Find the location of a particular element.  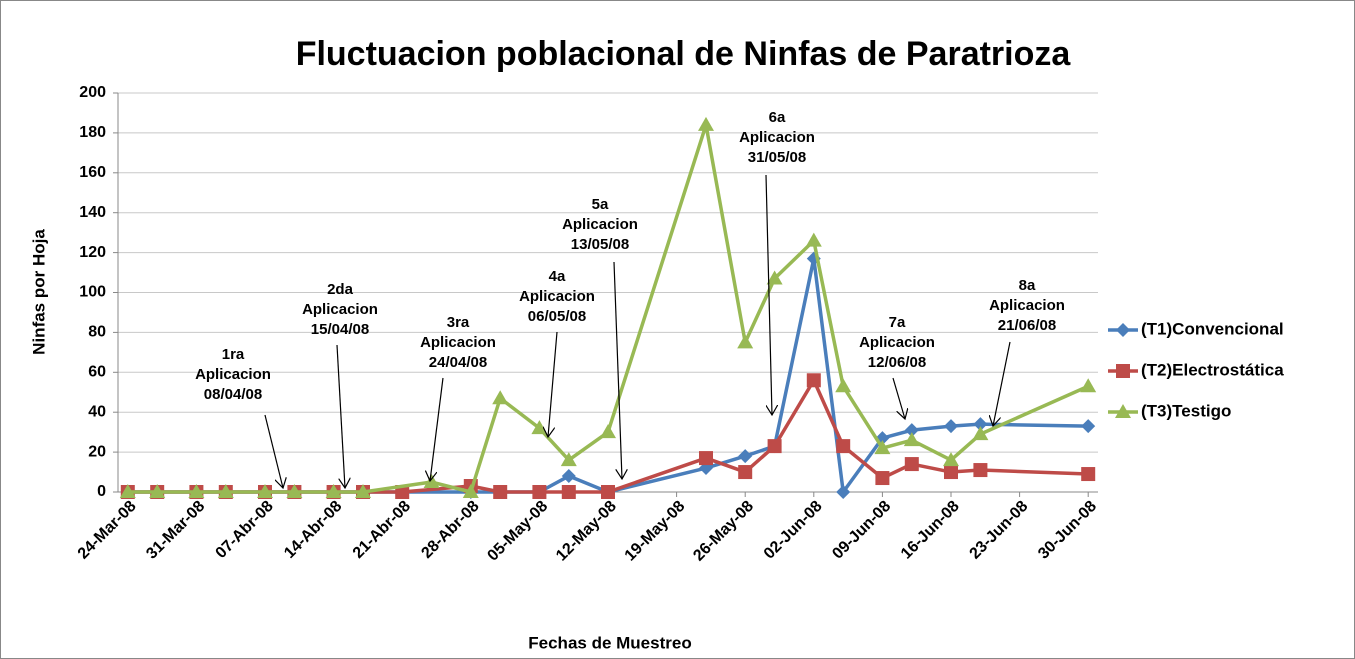

annotation-text: 2da is located at coordinates (340, 289).